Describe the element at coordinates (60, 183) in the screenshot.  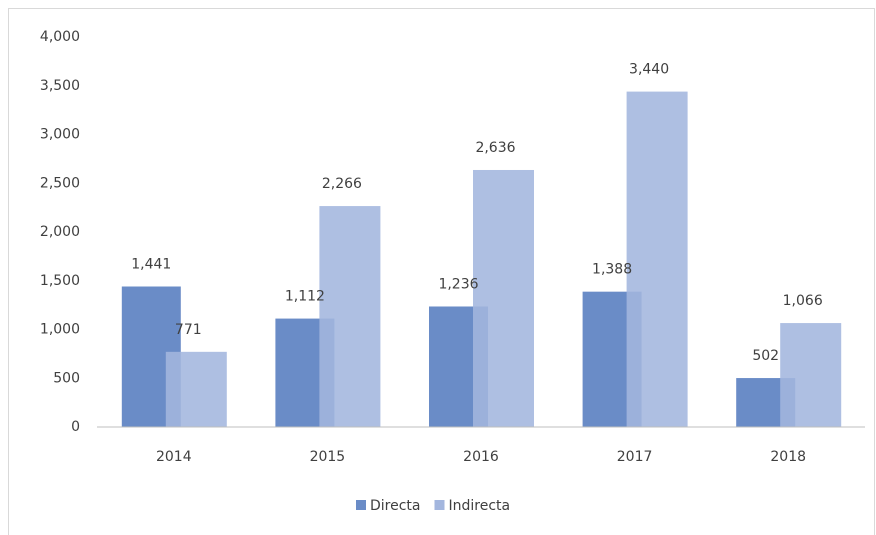
I see `y-tick-label: 2,500` at that location.